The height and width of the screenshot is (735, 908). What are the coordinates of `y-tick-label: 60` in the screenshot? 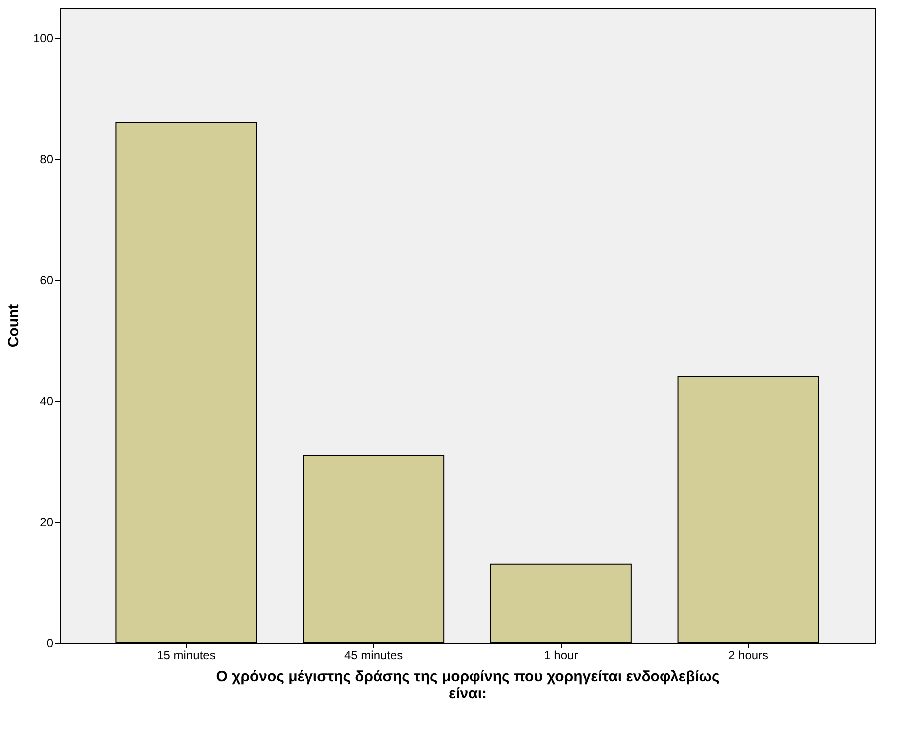 It's located at (47, 281).